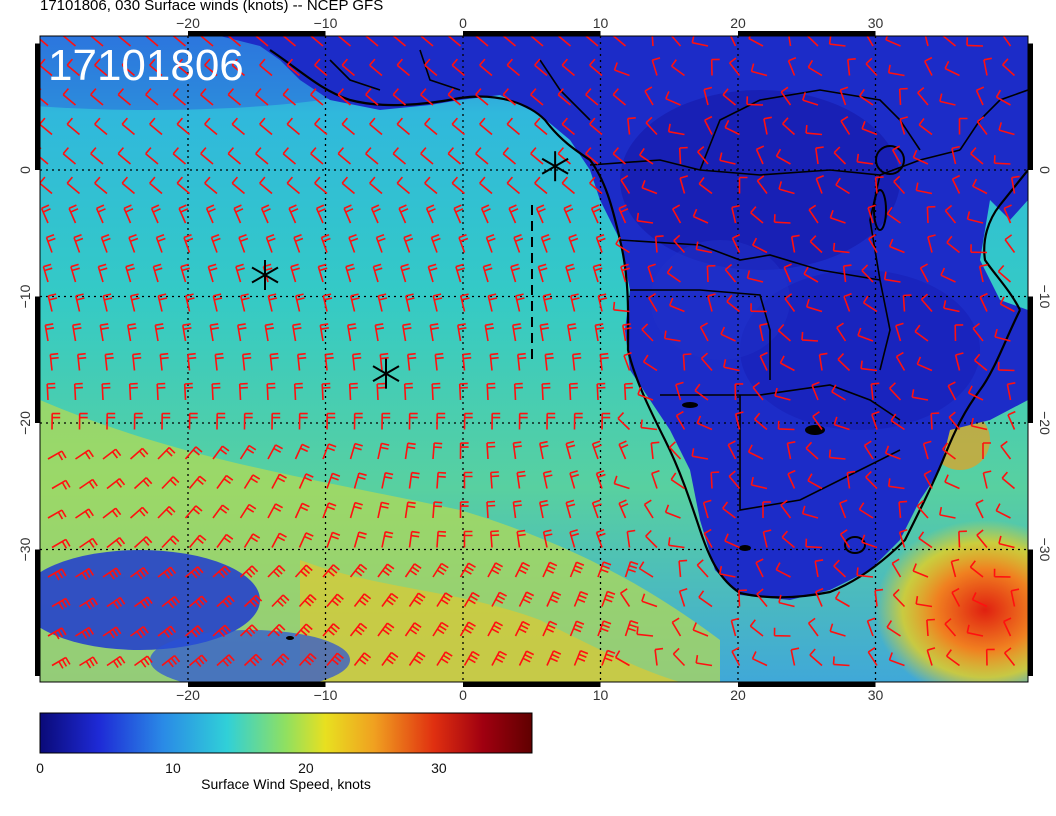 The image size is (1056, 816). I want to click on colorbar-tick-label: 10, so click(173, 768).